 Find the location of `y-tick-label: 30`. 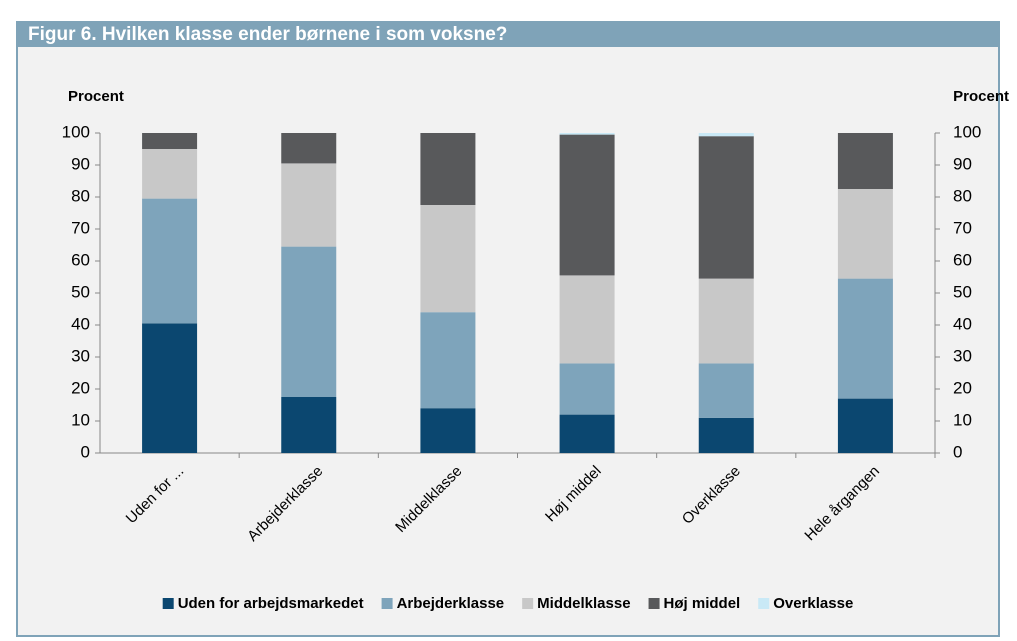

y-tick-label: 30 is located at coordinates (80, 355).